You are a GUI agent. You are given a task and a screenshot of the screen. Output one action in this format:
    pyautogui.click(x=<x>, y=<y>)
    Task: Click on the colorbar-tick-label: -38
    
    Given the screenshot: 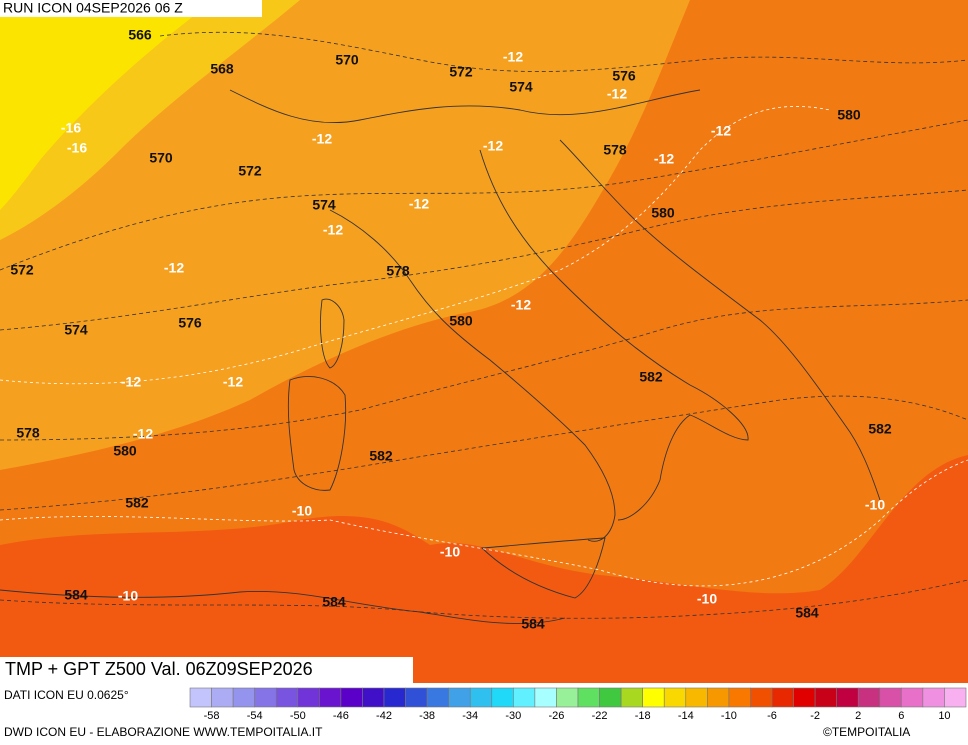 What is the action you would take?
    pyautogui.click(x=427, y=716)
    